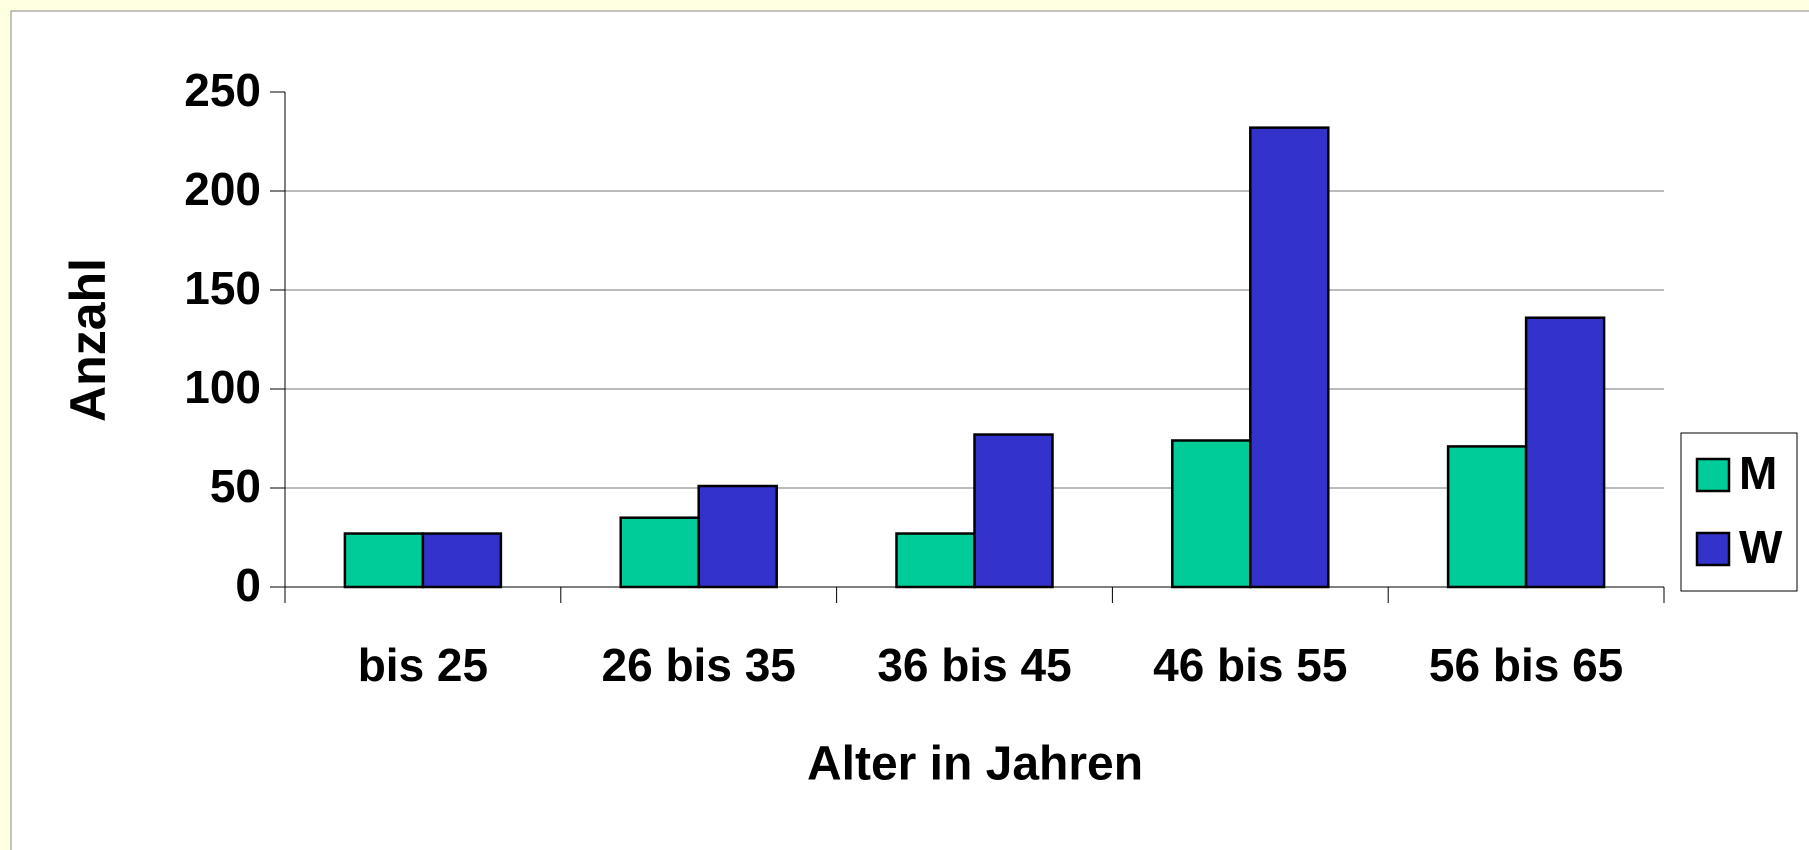 The image size is (1809, 850). What do you see at coordinates (222, 387) in the screenshot?
I see `y-tick-label: 100` at bounding box center [222, 387].